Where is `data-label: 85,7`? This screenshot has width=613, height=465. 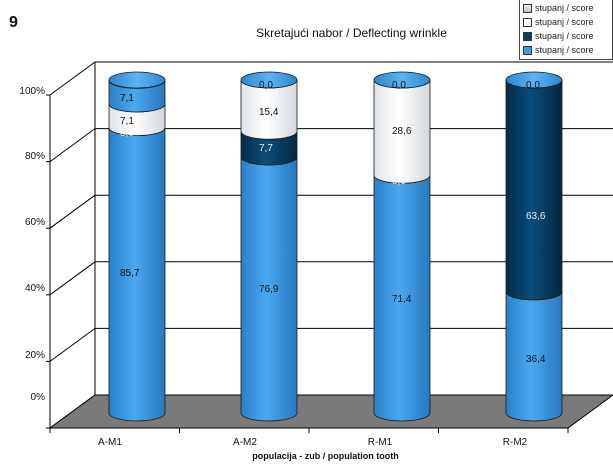
data-label: 85,7 is located at coordinates (130, 273).